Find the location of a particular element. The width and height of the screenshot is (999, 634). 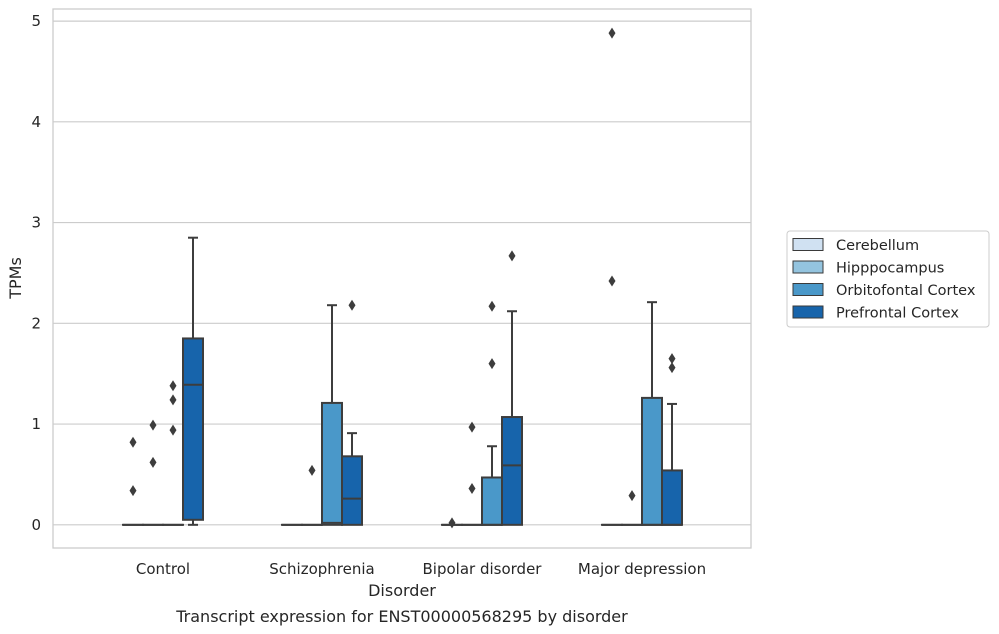

legend-label: Orbitofontal Cortex is located at coordinates (906, 291).